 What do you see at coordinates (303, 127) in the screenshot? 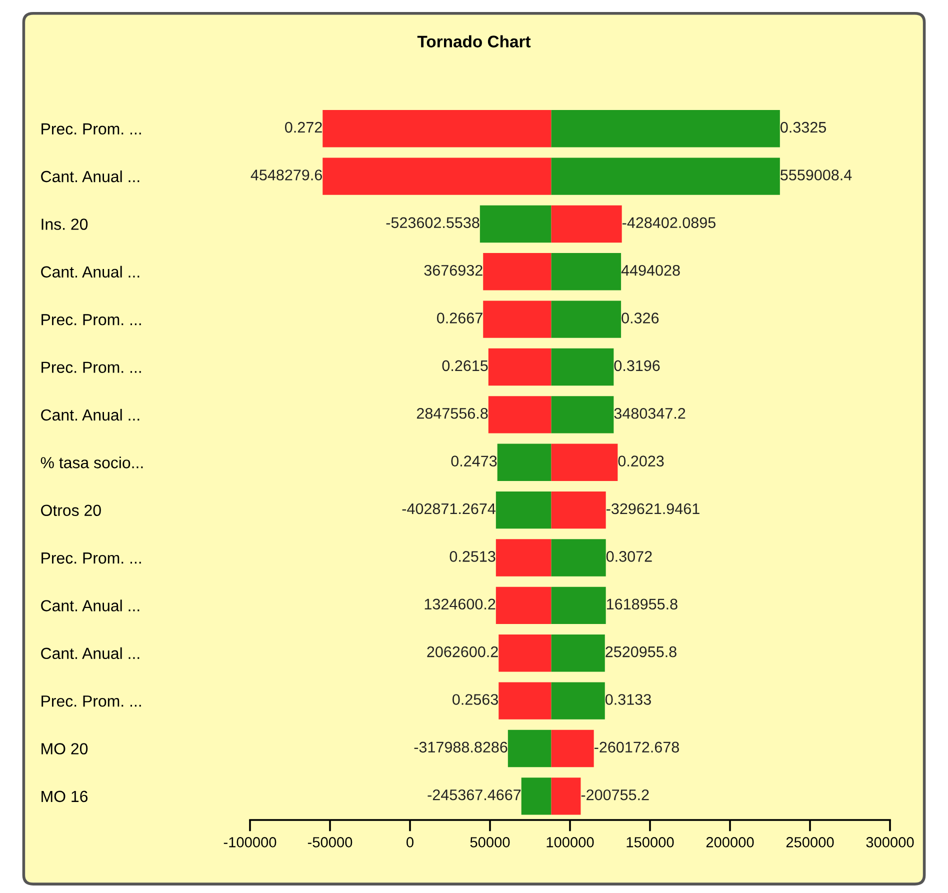
I see `annotation: 0.272` at bounding box center [303, 127].